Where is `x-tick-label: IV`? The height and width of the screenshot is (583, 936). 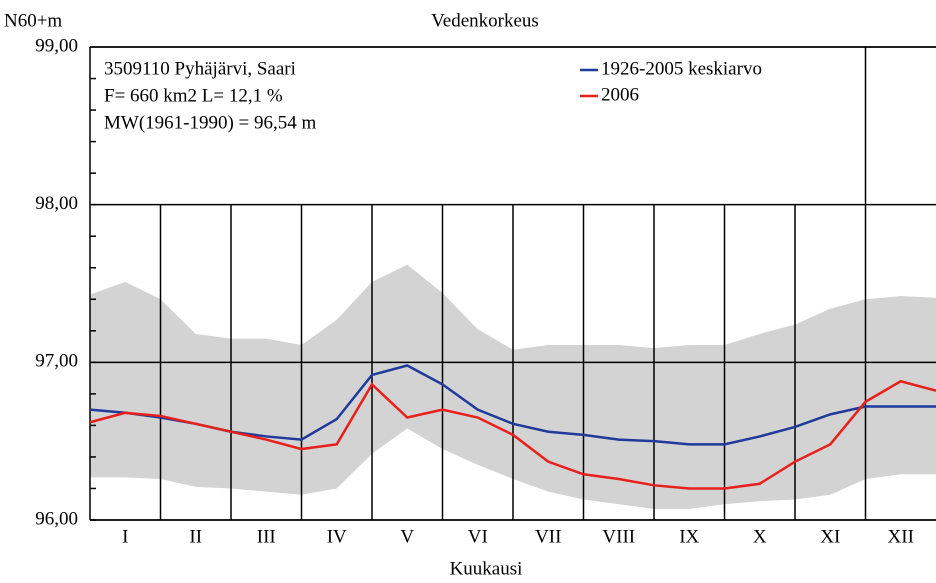 x-tick-label: IV is located at coordinates (337, 536).